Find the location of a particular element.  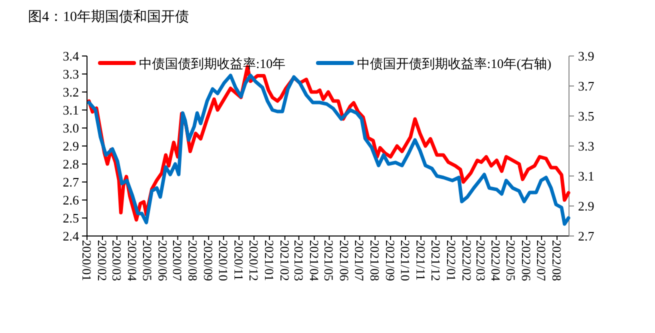

x-tick-label: 2020/07 is located at coordinates (177, 260).